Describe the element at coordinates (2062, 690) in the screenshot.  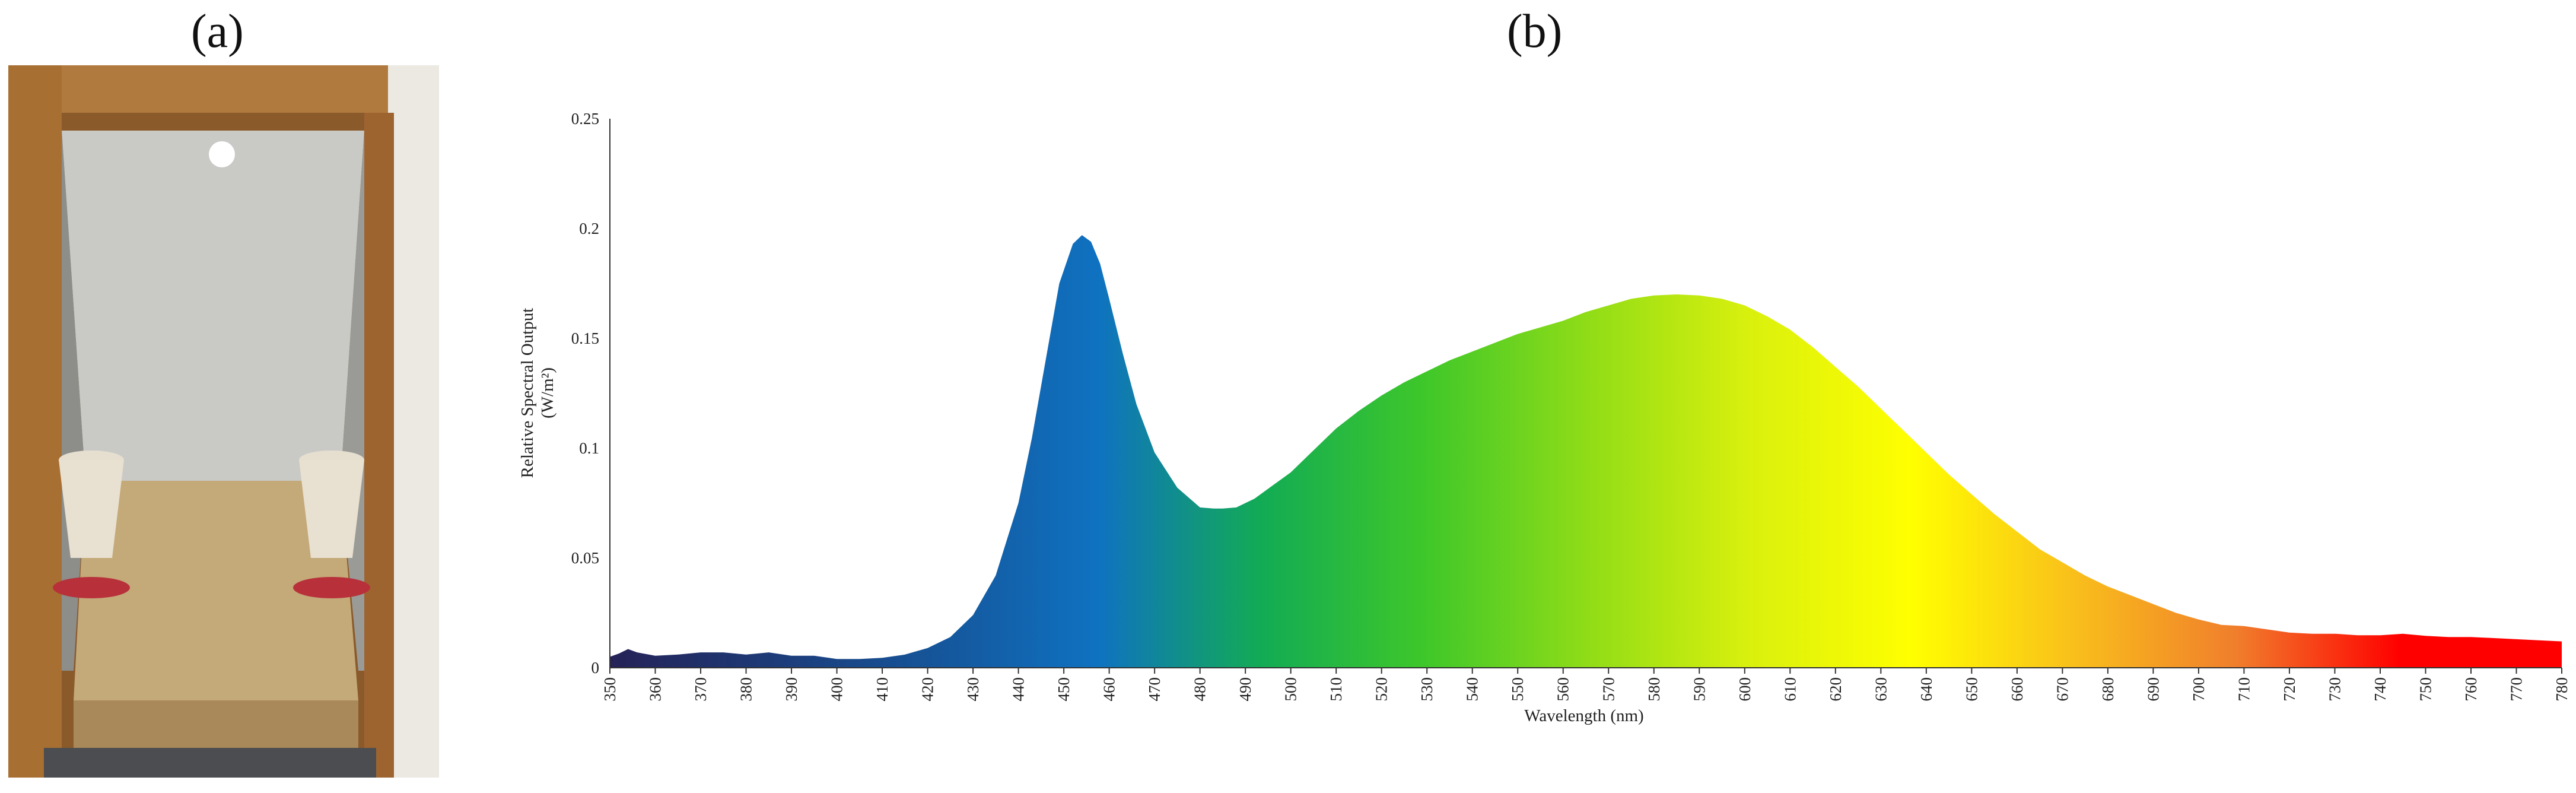
I see `x-tick-label: 670` at that location.